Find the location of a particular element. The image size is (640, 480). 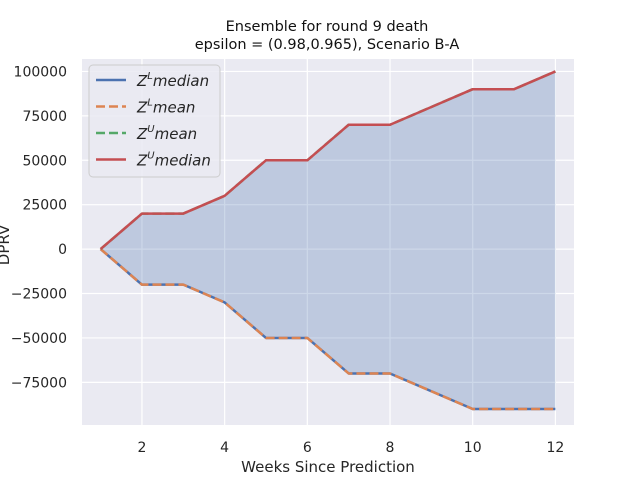

x-tick-label: 2 is located at coordinates (141, 448).